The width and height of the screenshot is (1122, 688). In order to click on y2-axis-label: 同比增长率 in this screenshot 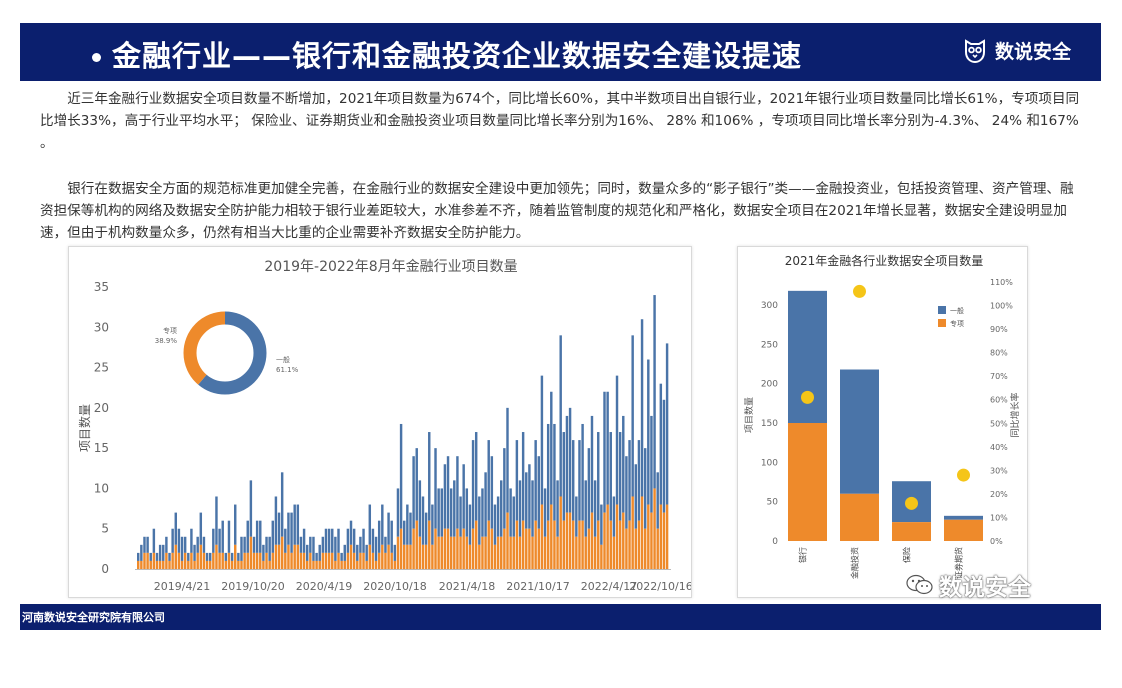, I will do `click(1015, 414)`.